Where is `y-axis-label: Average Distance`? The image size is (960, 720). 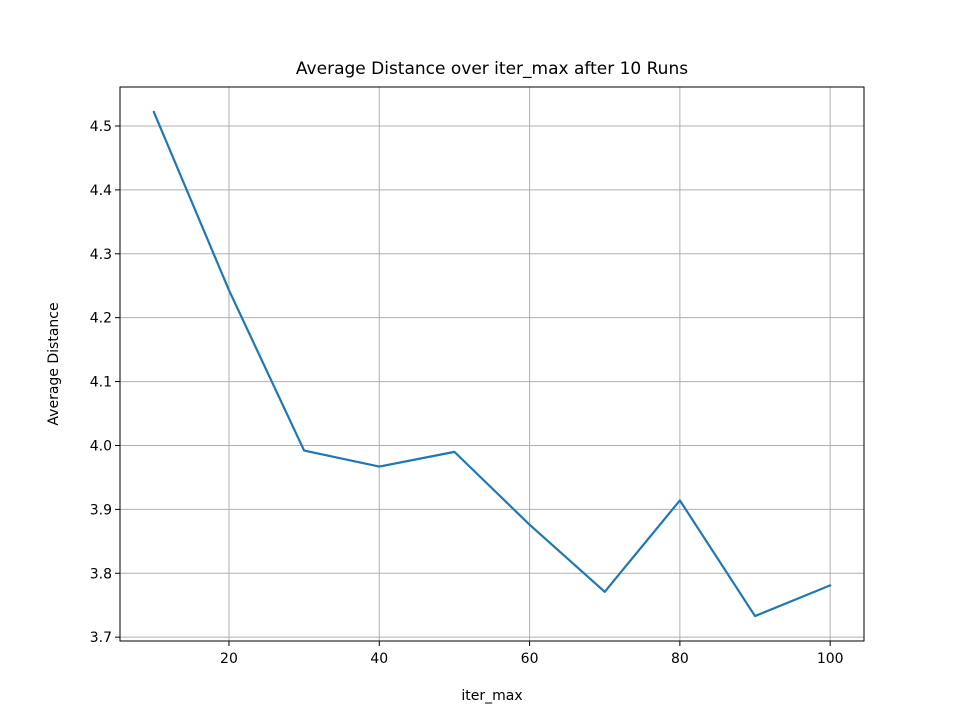
y-axis-label: Average Distance is located at coordinates (54, 363).